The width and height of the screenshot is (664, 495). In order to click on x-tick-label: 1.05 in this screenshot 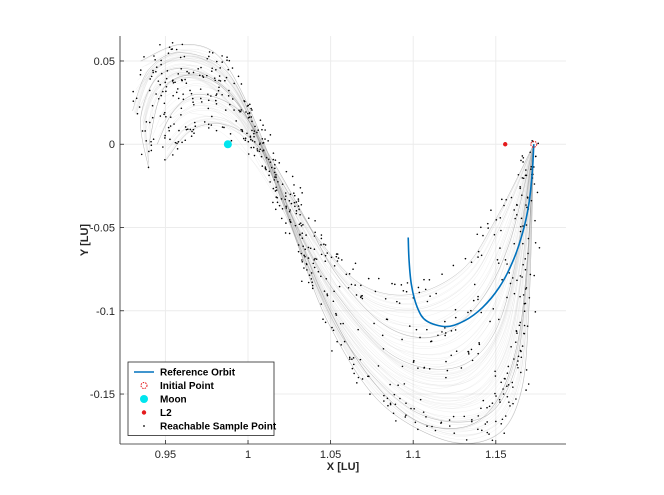, I will do `click(330, 455)`.